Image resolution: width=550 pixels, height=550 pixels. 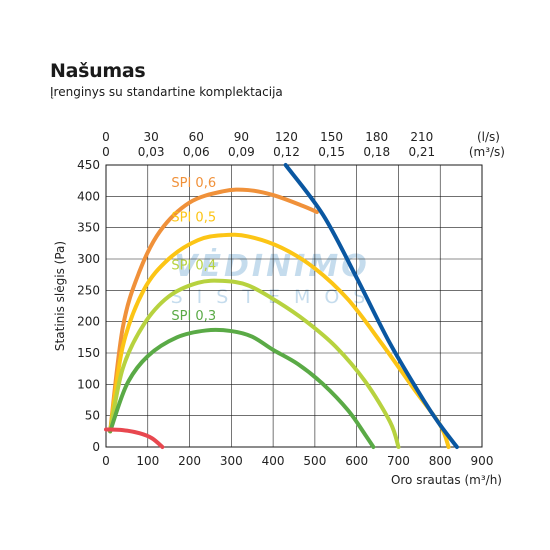 What do you see at coordinates (193, 183) in the screenshot?
I see `series-spi-0-6-label: SPI 0,6` at bounding box center [193, 183].